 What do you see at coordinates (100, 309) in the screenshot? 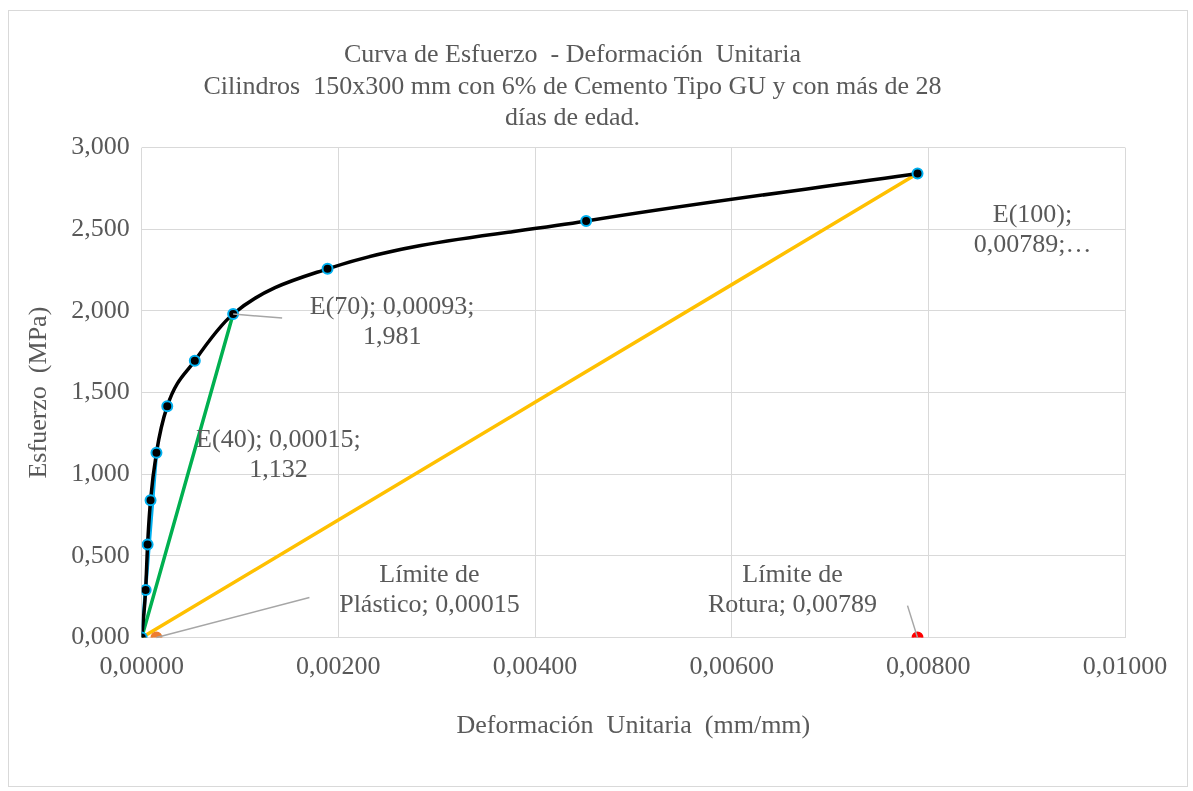
I see `y-tick-label: 2,000` at bounding box center [100, 309].